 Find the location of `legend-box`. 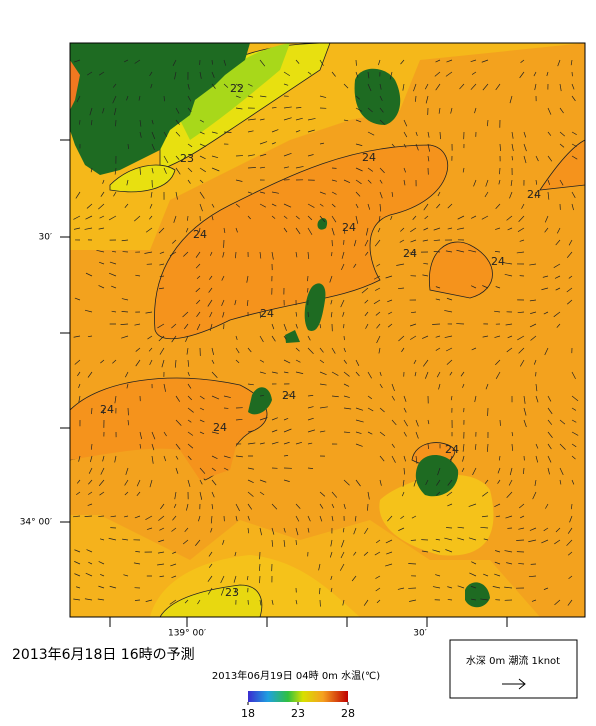

legend-box is located at coordinates (513, 669).